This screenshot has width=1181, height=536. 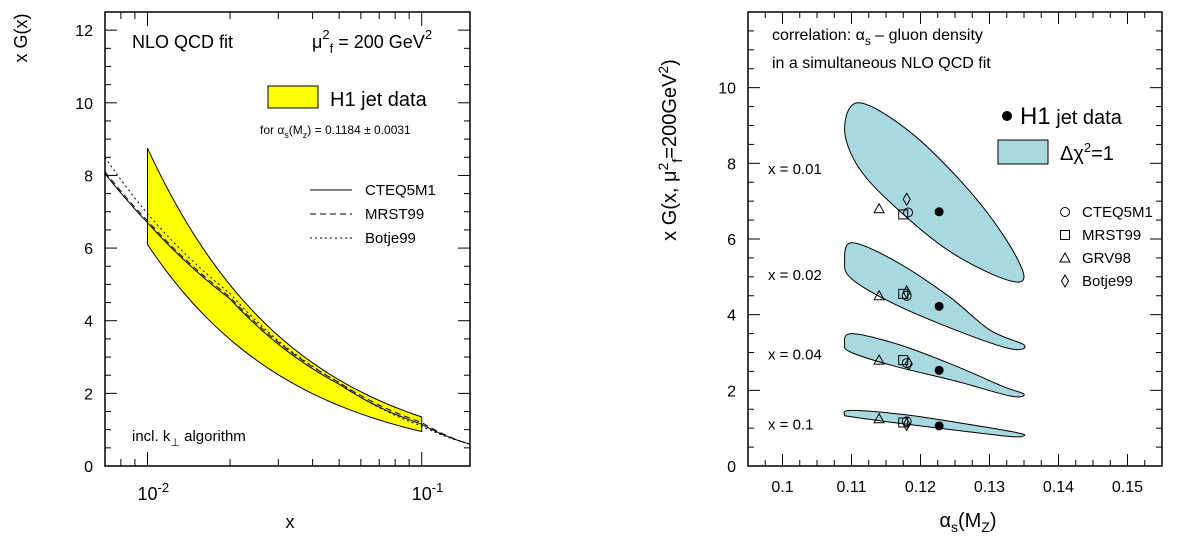 I want to click on legend-label-CTEQ5M1-part: CTEQ5M1, so click(x=400, y=190).